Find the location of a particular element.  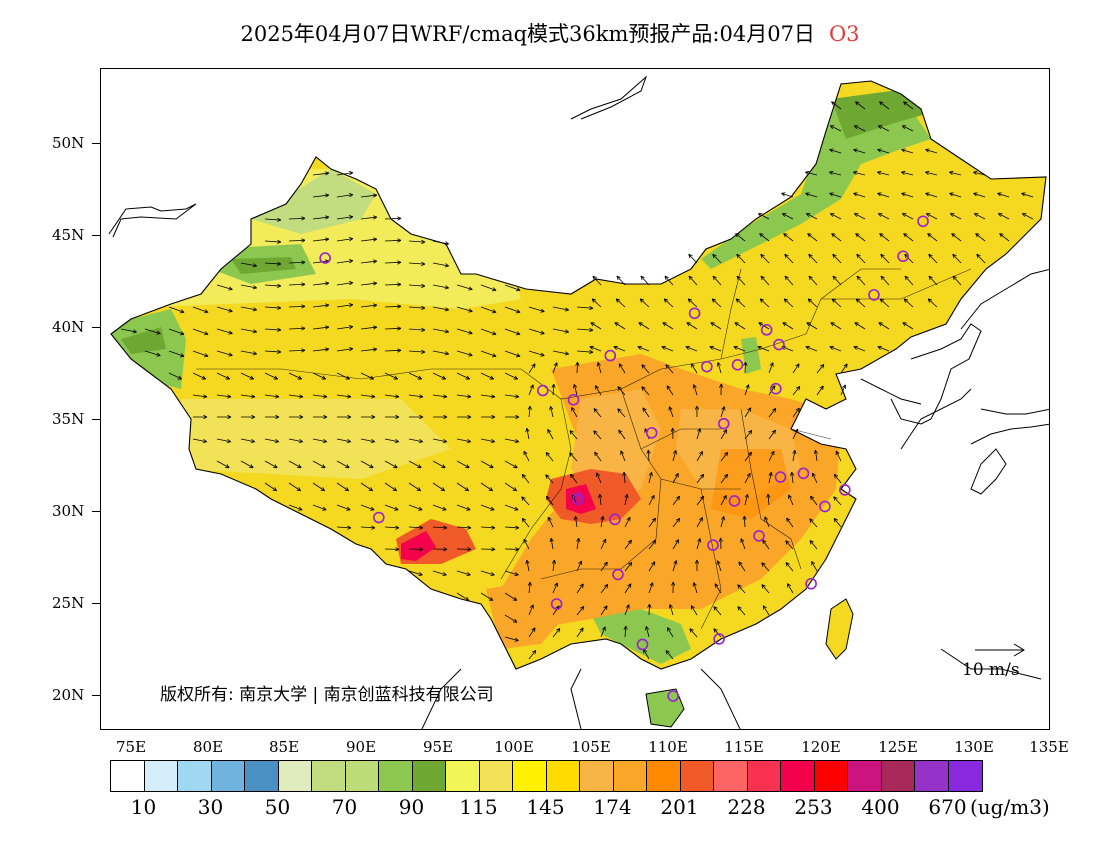

colorbar-tick-label: 30 is located at coordinates (210, 807).